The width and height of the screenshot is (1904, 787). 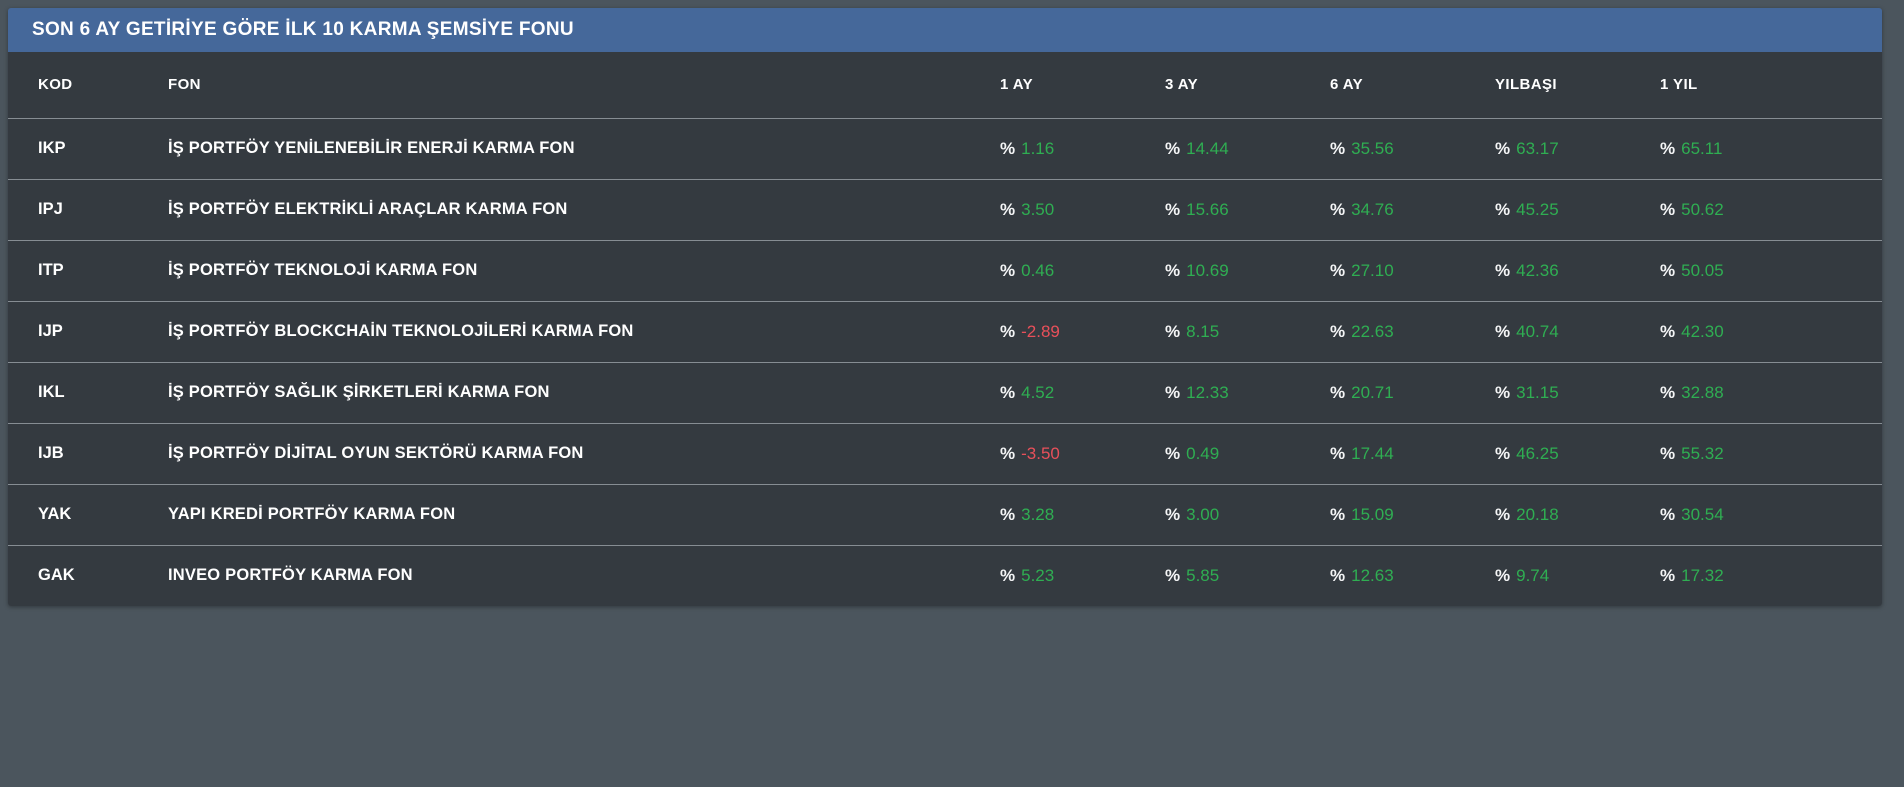 What do you see at coordinates (368, 209) in the screenshot?
I see `fund-name: İŞ PORTFÖY ELEKTRİKLİ ARAÇLAR KARMA FON` at bounding box center [368, 209].